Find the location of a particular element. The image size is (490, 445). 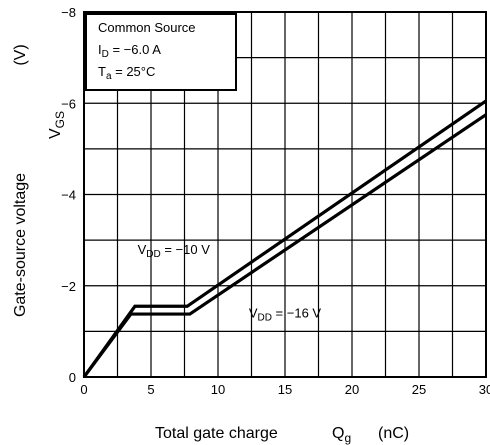

x-tick-label: 5 is located at coordinates (150, 389).